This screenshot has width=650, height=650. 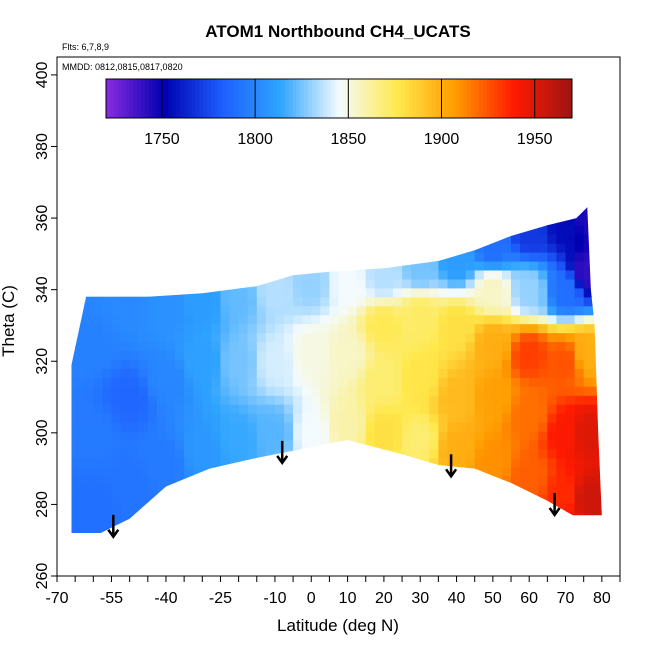 What do you see at coordinates (42, 504) in the screenshot?
I see `y-tick-label: 280` at bounding box center [42, 504].